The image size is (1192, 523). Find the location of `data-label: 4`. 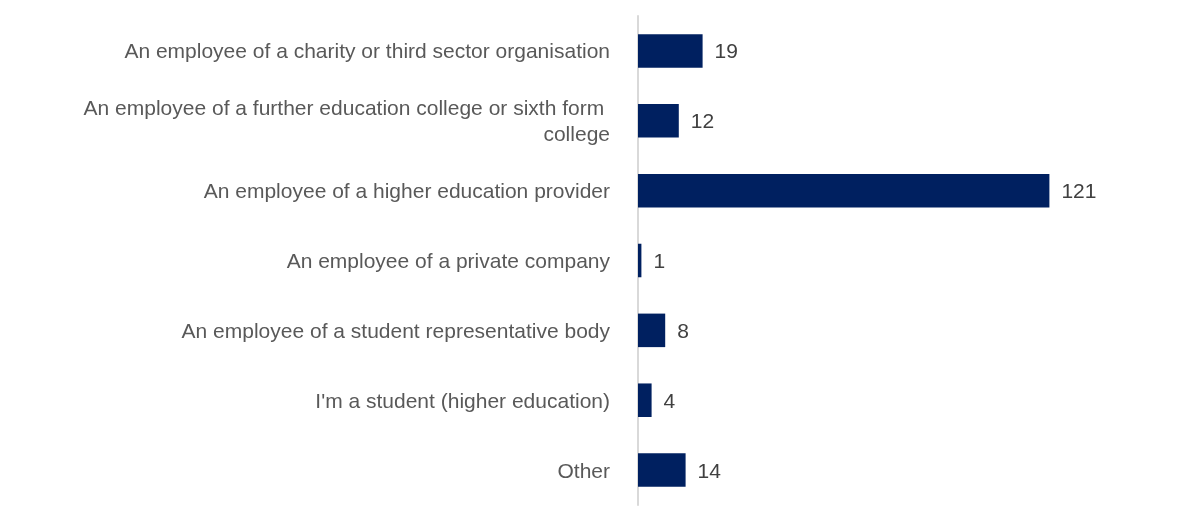

data-label: 4 is located at coordinates (669, 400).